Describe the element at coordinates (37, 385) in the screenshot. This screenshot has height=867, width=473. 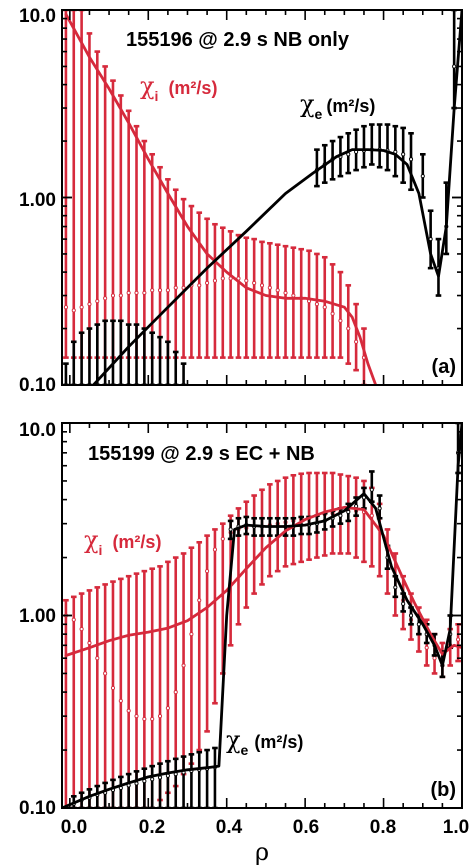
I see `panel-a-ytick-label-bottom: 0.10` at that location.